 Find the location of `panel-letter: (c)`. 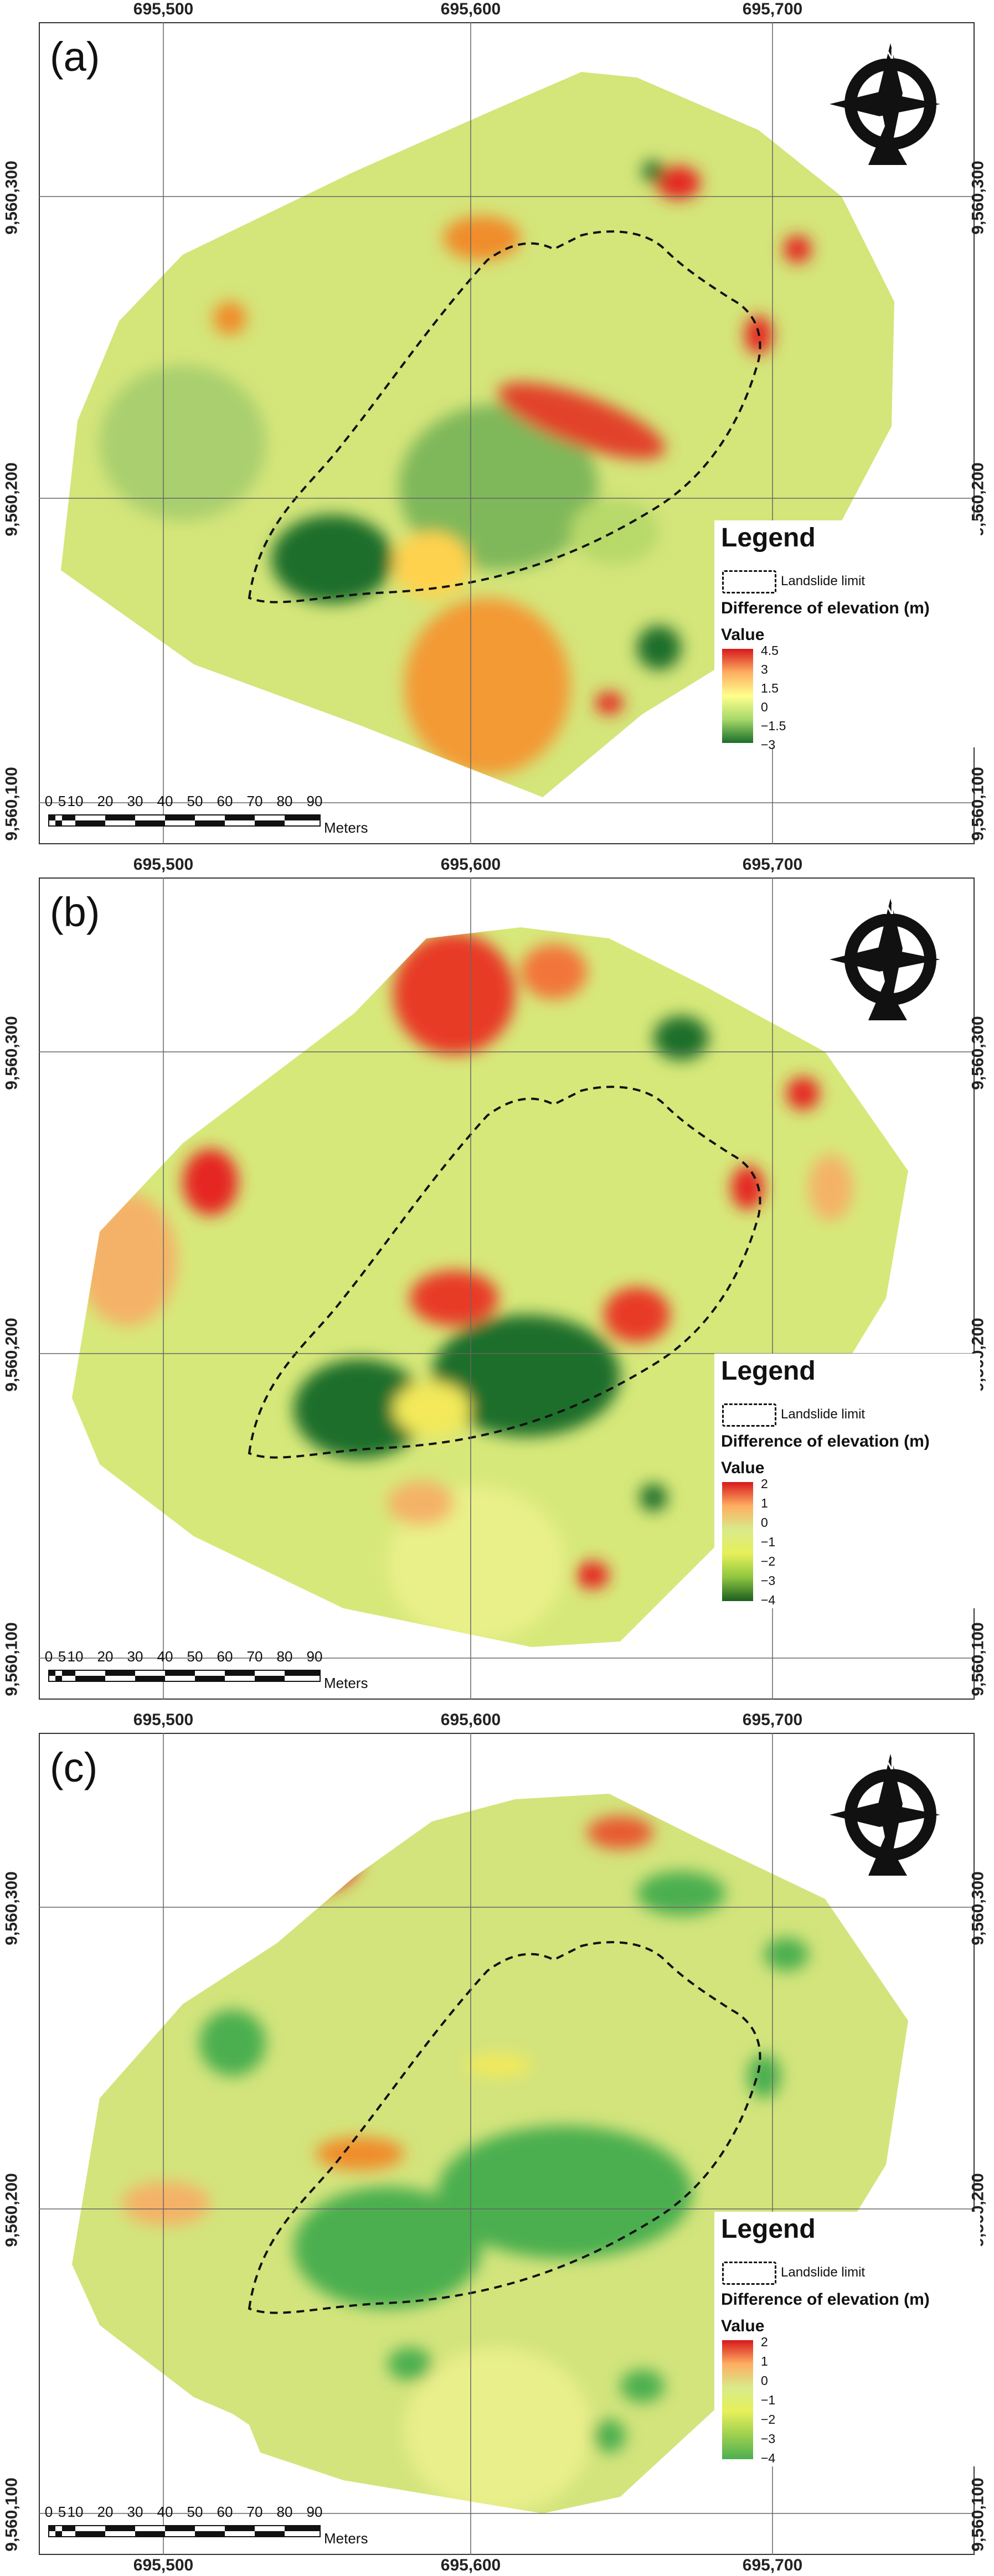

panel-letter: (c) is located at coordinates (74, 1767).